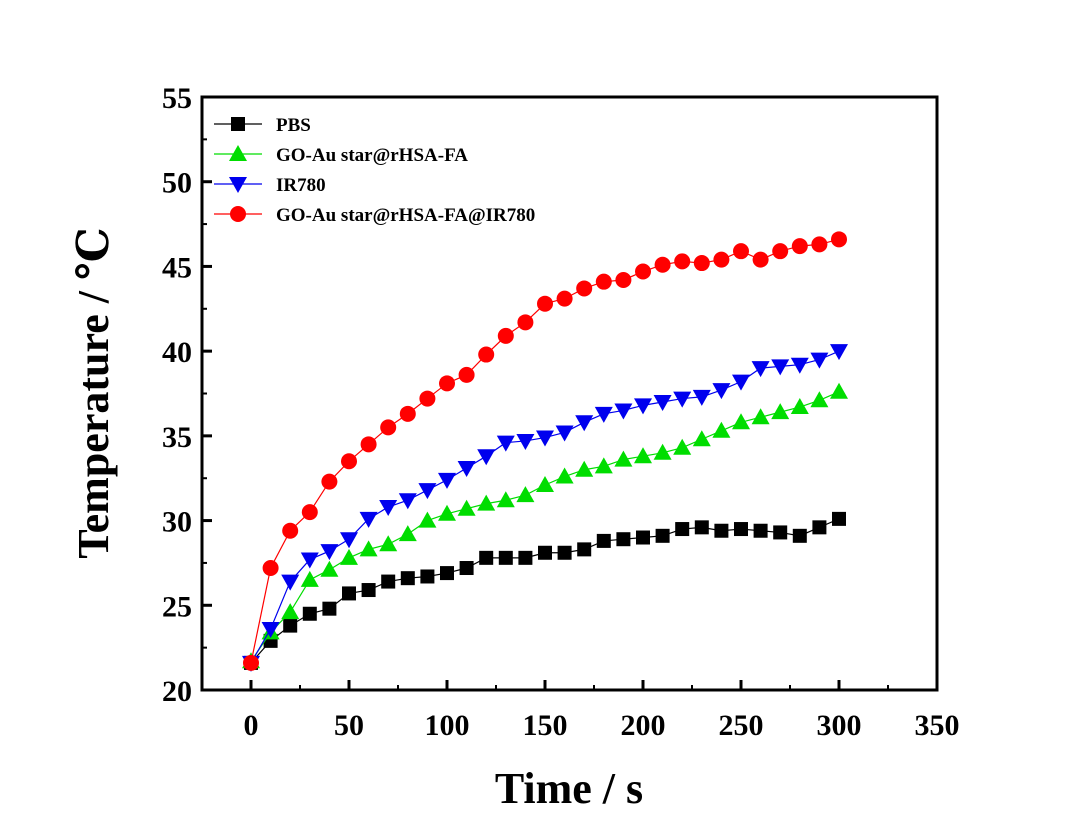 The width and height of the screenshot is (1071, 819). I want to click on x-tick-label: 50, so click(349, 725).